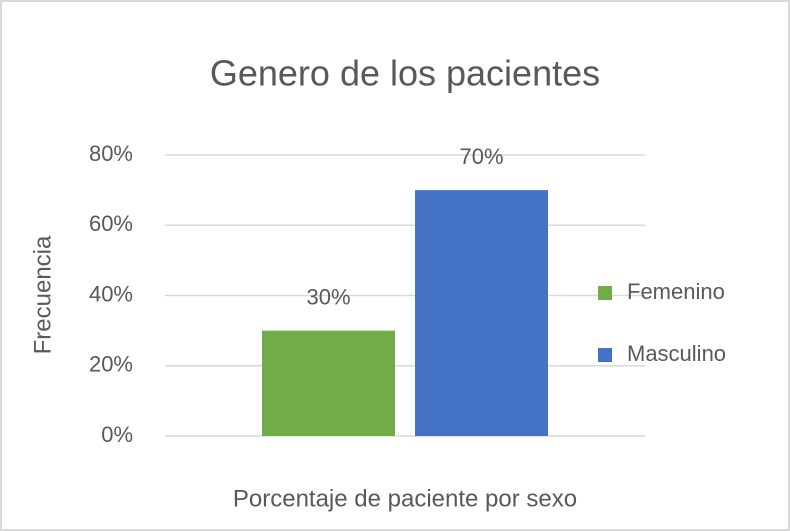 The width and height of the screenshot is (790, 531). What do you see at coordinates (405, 498) in the screenshot?
I see `x-axis-title: Porcentaje de paciente por sexo` at bounding box center [405, 498].